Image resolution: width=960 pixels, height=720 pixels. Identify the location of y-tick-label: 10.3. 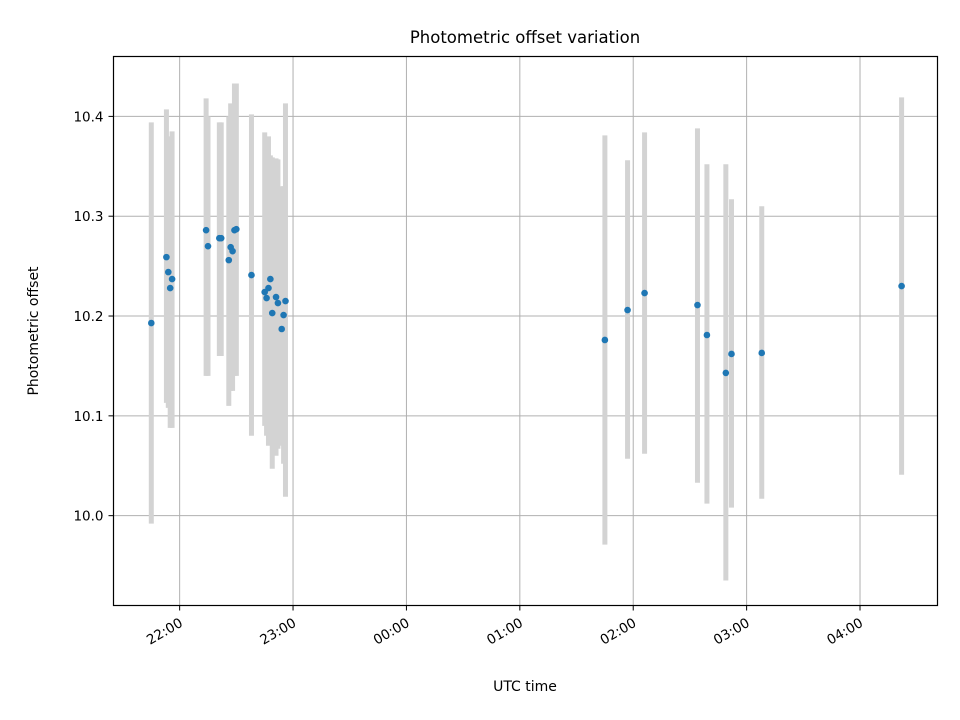
(88, 217).